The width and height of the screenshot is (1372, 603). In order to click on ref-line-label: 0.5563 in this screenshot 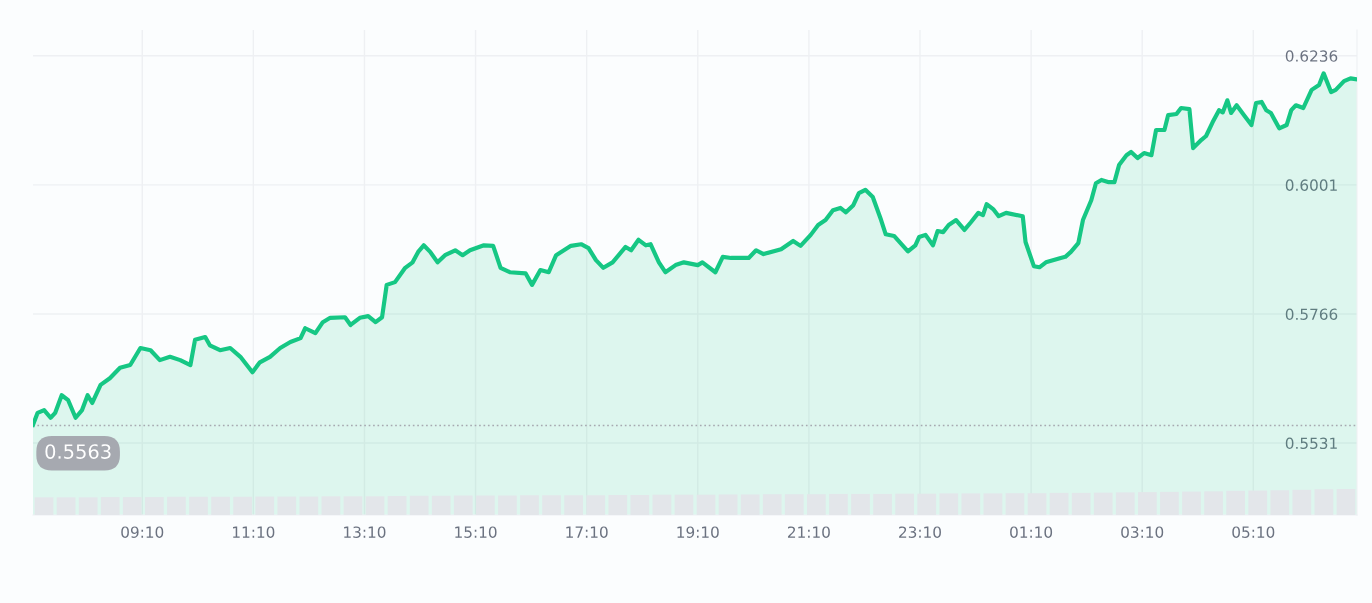, I will do `click(78, 451)`.